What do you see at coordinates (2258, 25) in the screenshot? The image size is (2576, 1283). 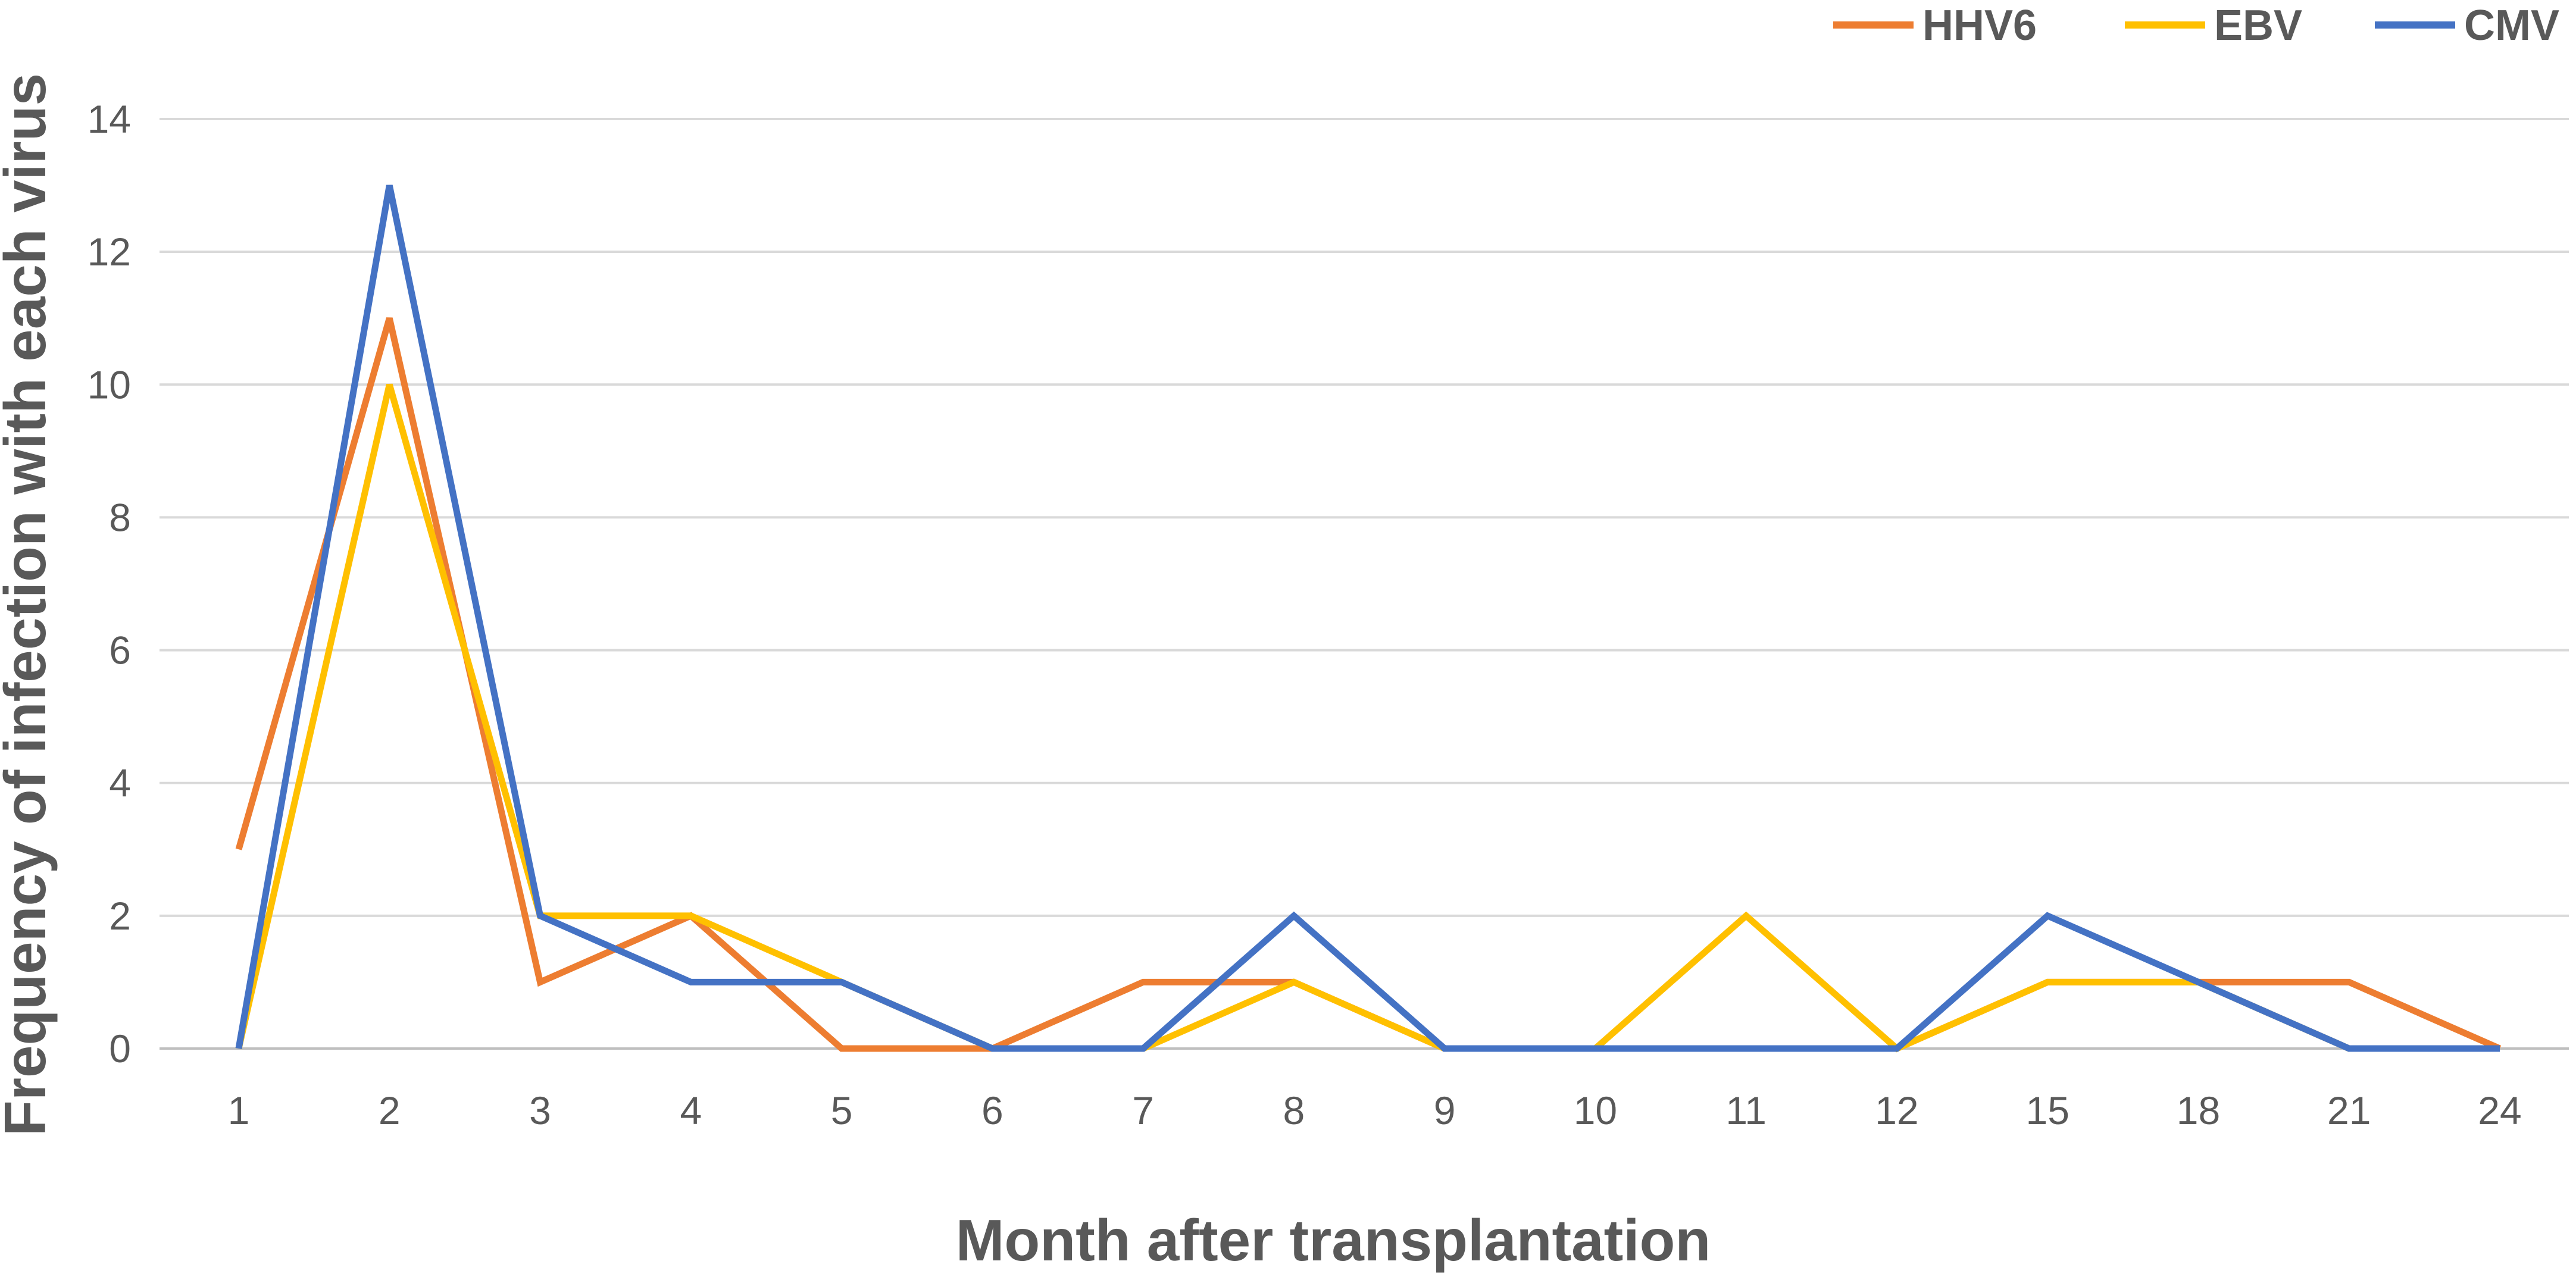 I see `legend-label: EBV` at bounding box center [2258, 25].